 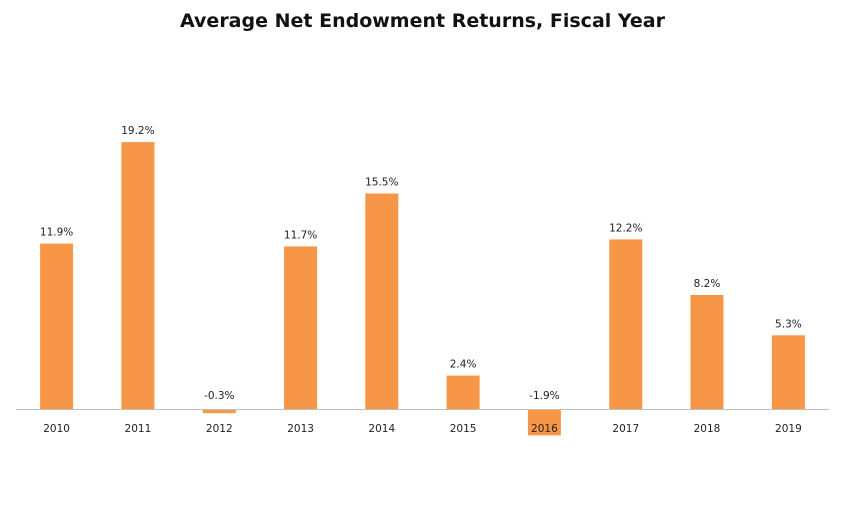 I want to click on bar-2015, so click(x=463, y=392).